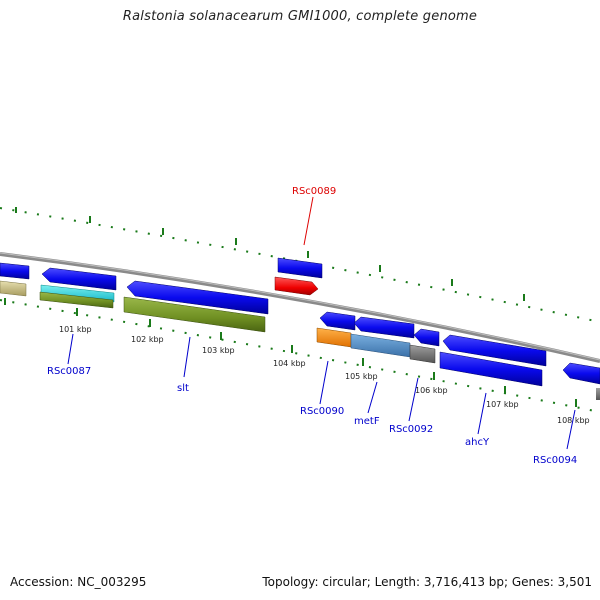 Image resolution: width=600 pixels, height=600 pixels. Describe the element at coordinates (422, 354) in the screenshot. I see `gene-rsc0092-gray` at that location.